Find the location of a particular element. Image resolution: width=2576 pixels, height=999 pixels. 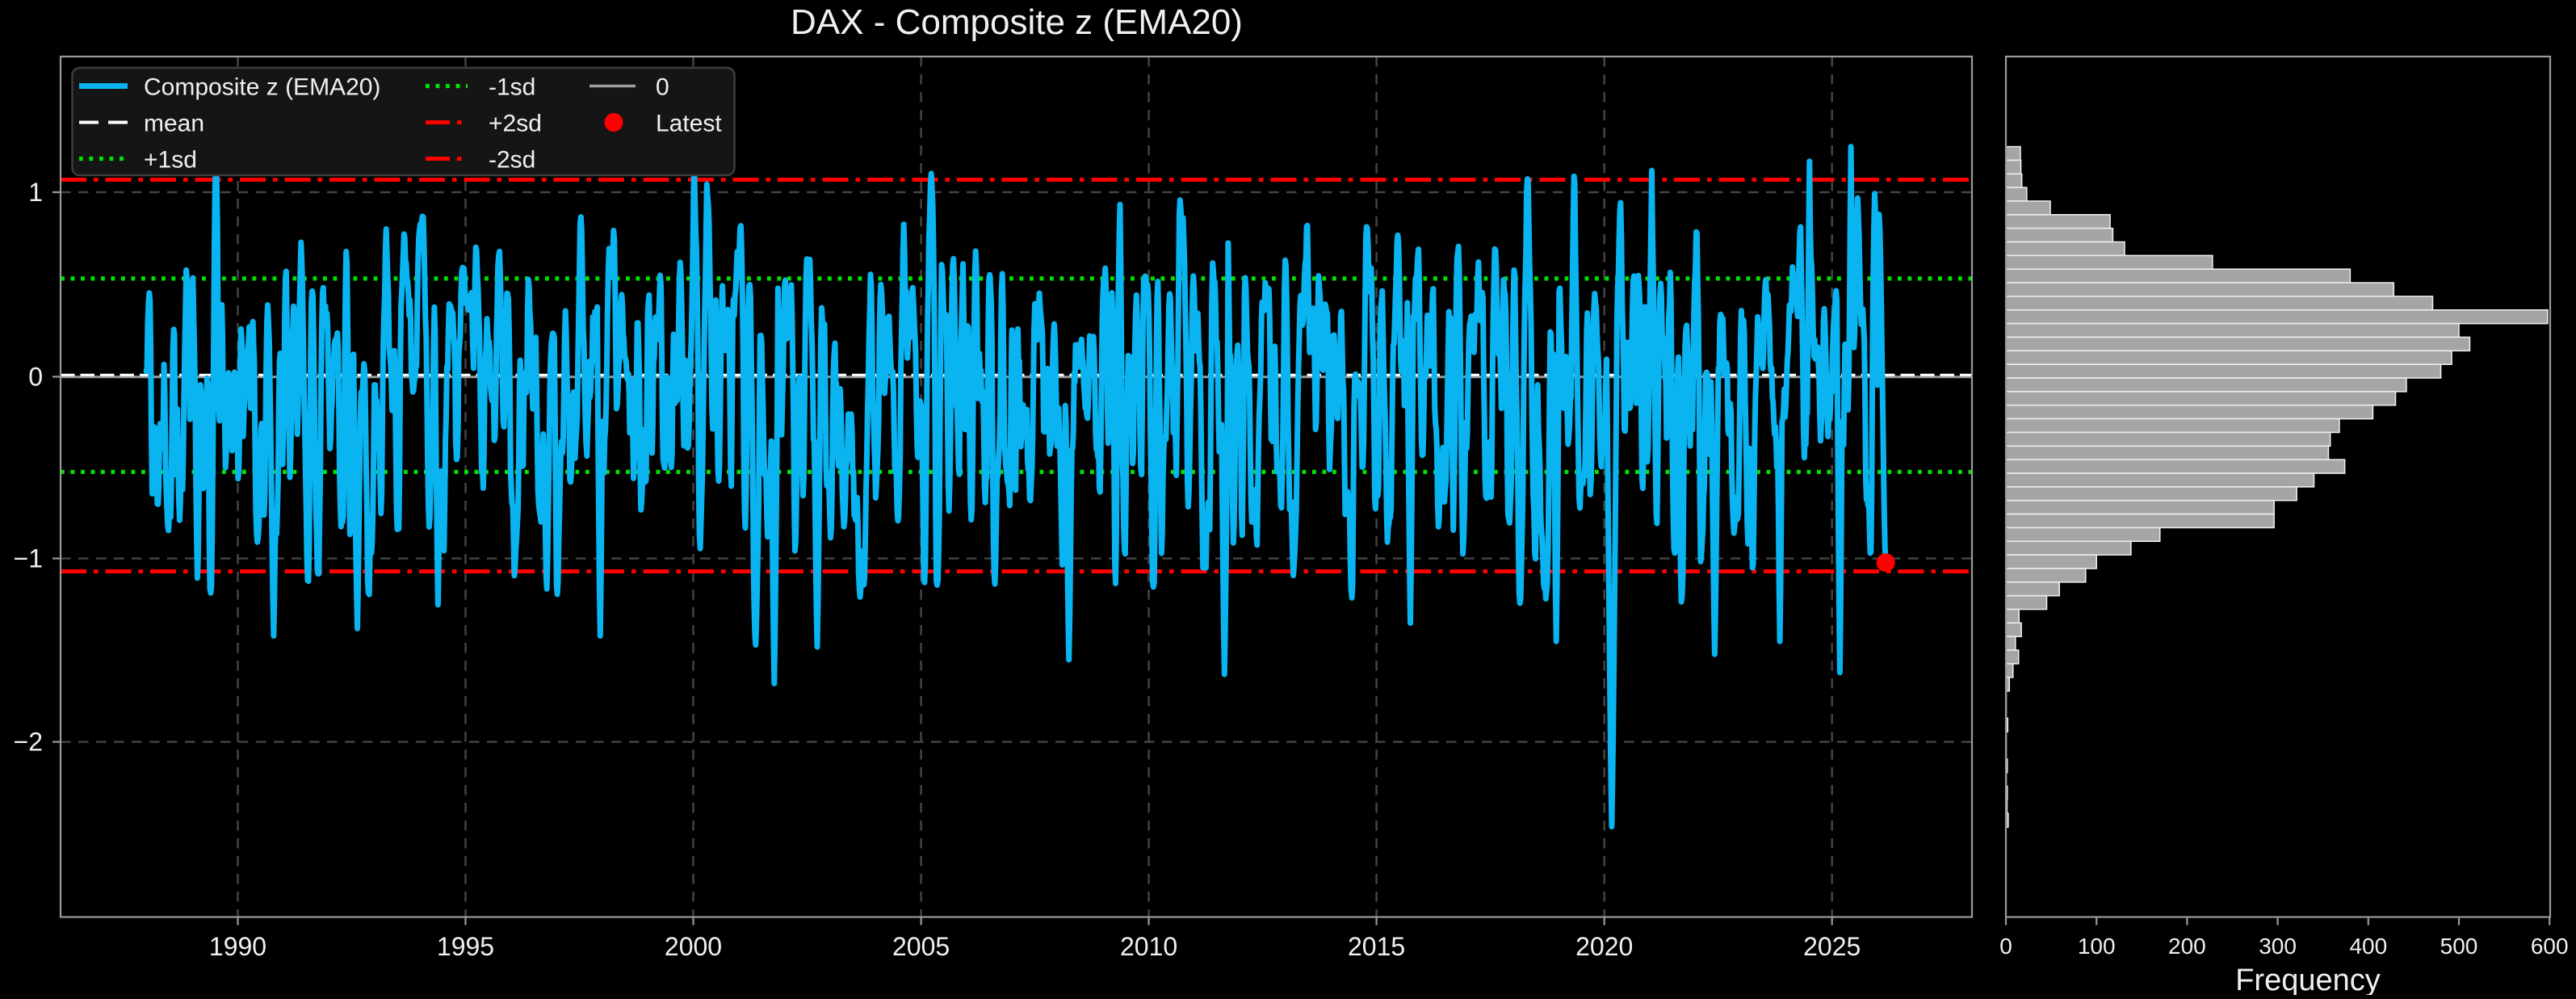

svg-text: 1990 is located at coordinates (237, 946).